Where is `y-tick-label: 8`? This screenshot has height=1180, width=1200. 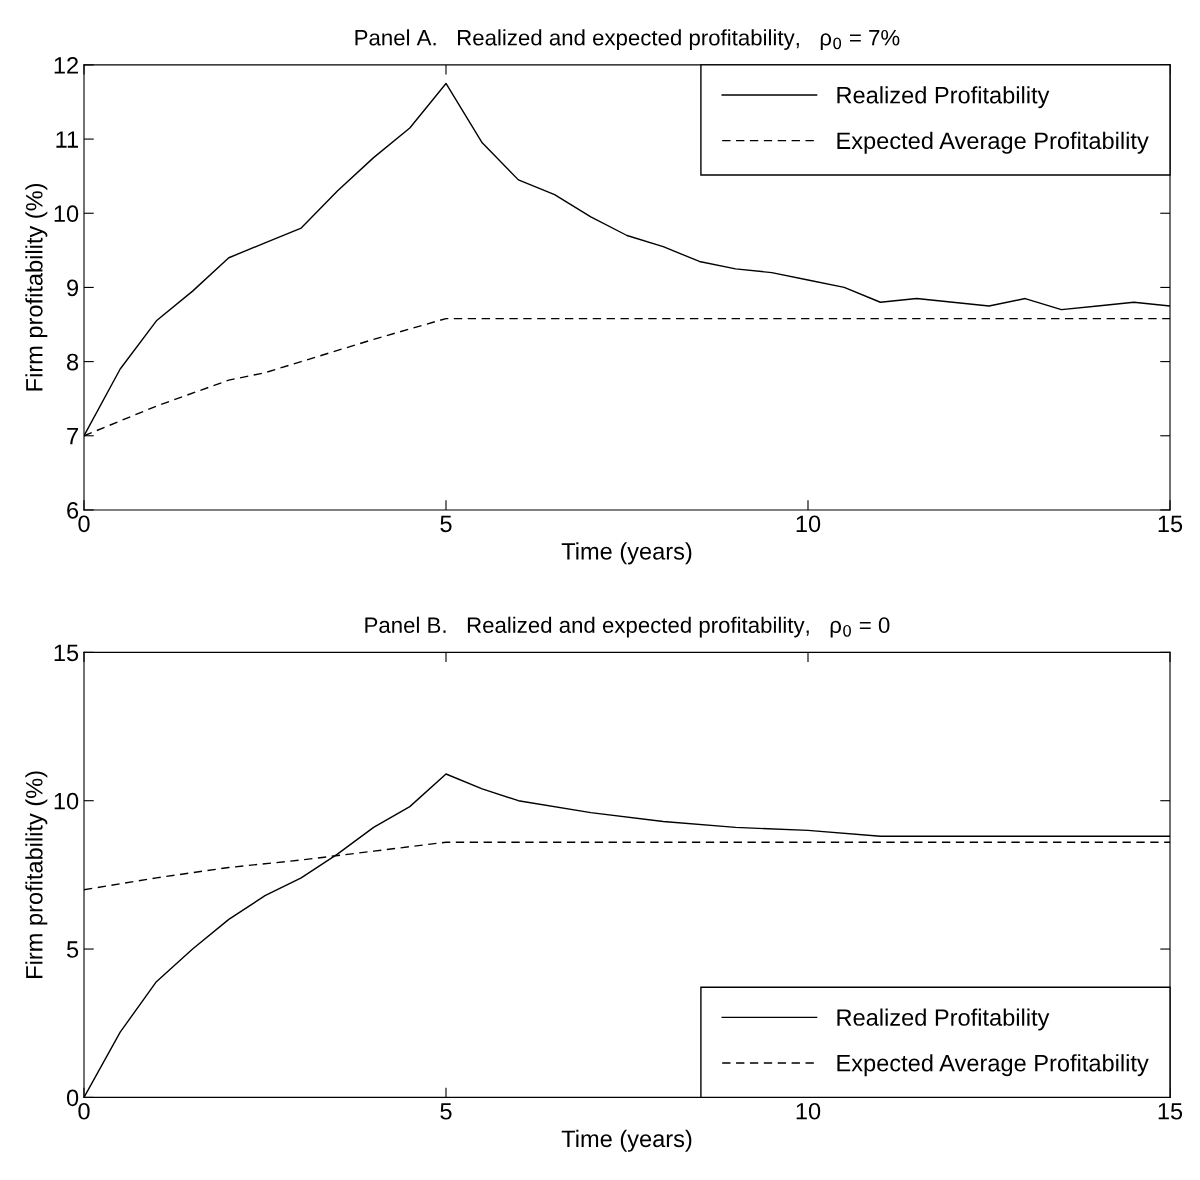
y-tick-label: 8 is located at coordinates (73, 362).